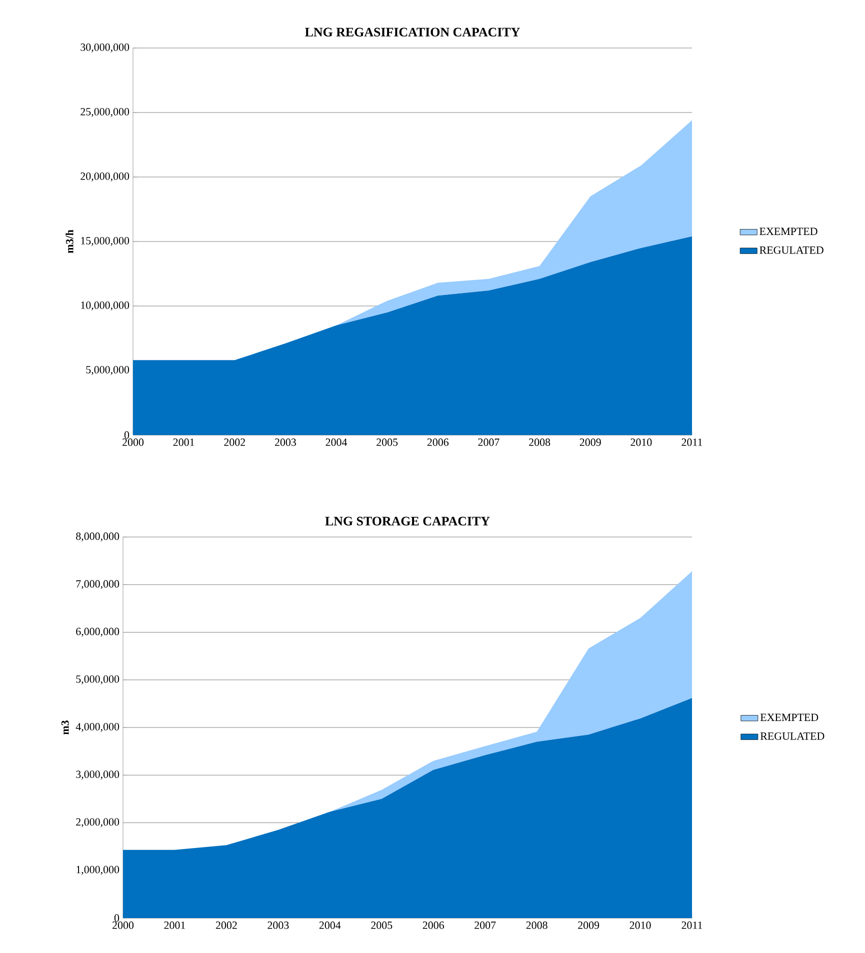 The height and width of the screenshot is (953, 865). I want to click on y-tick-label: 8,000,000, so click(98, 537).